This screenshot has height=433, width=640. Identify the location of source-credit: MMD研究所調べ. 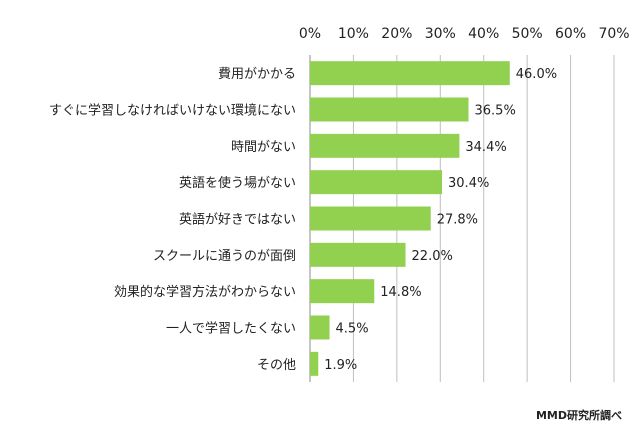
(578, 415).